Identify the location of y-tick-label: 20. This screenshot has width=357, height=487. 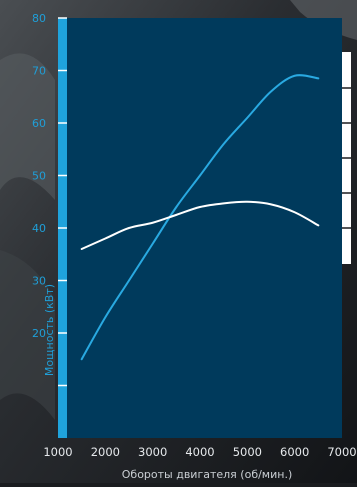
(39, 333).